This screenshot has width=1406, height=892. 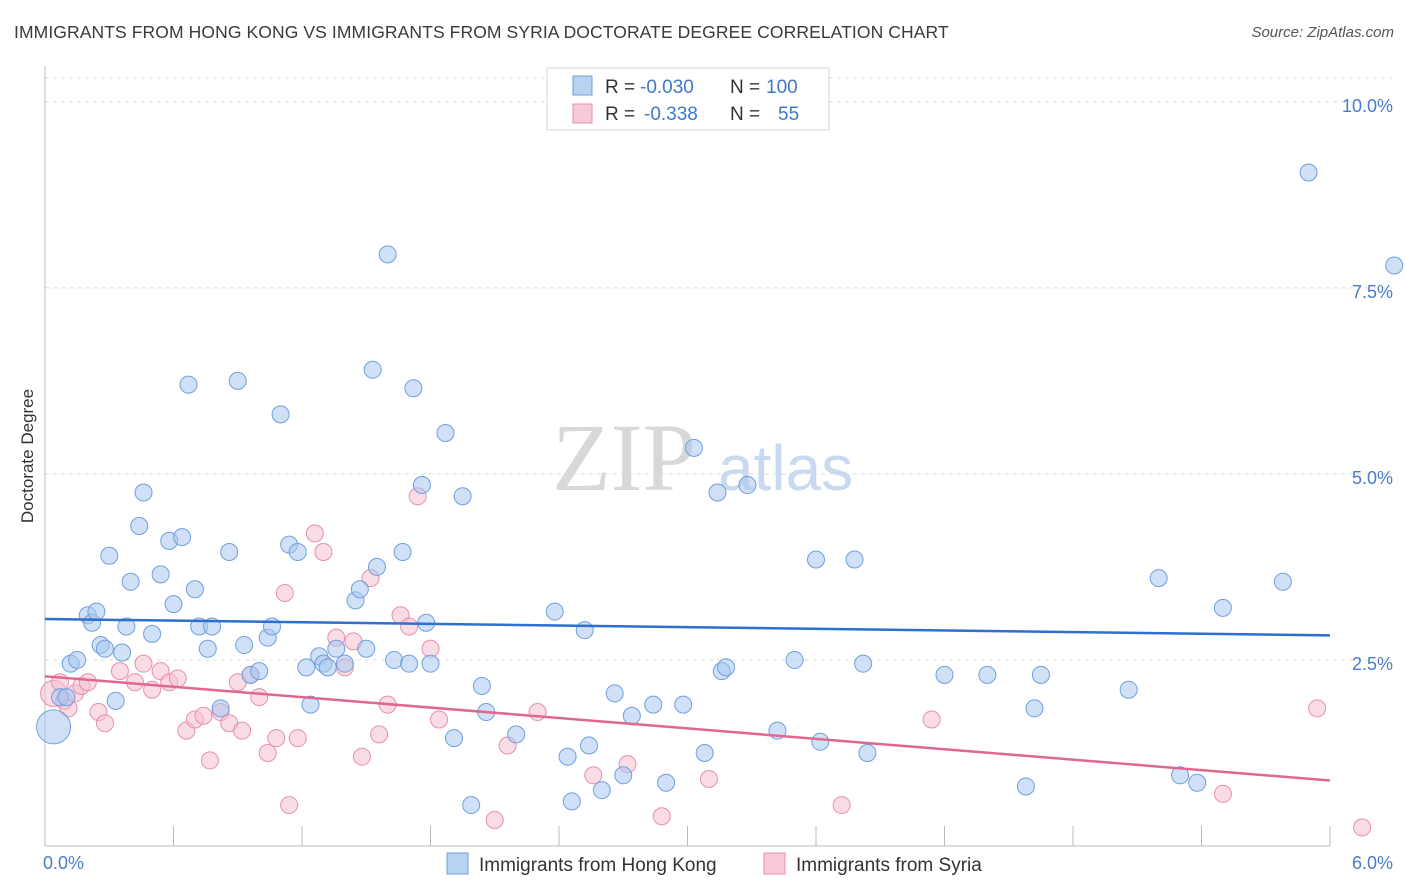 I want to click on legend-r-label-sy: R =, so click(x=620, y=114).